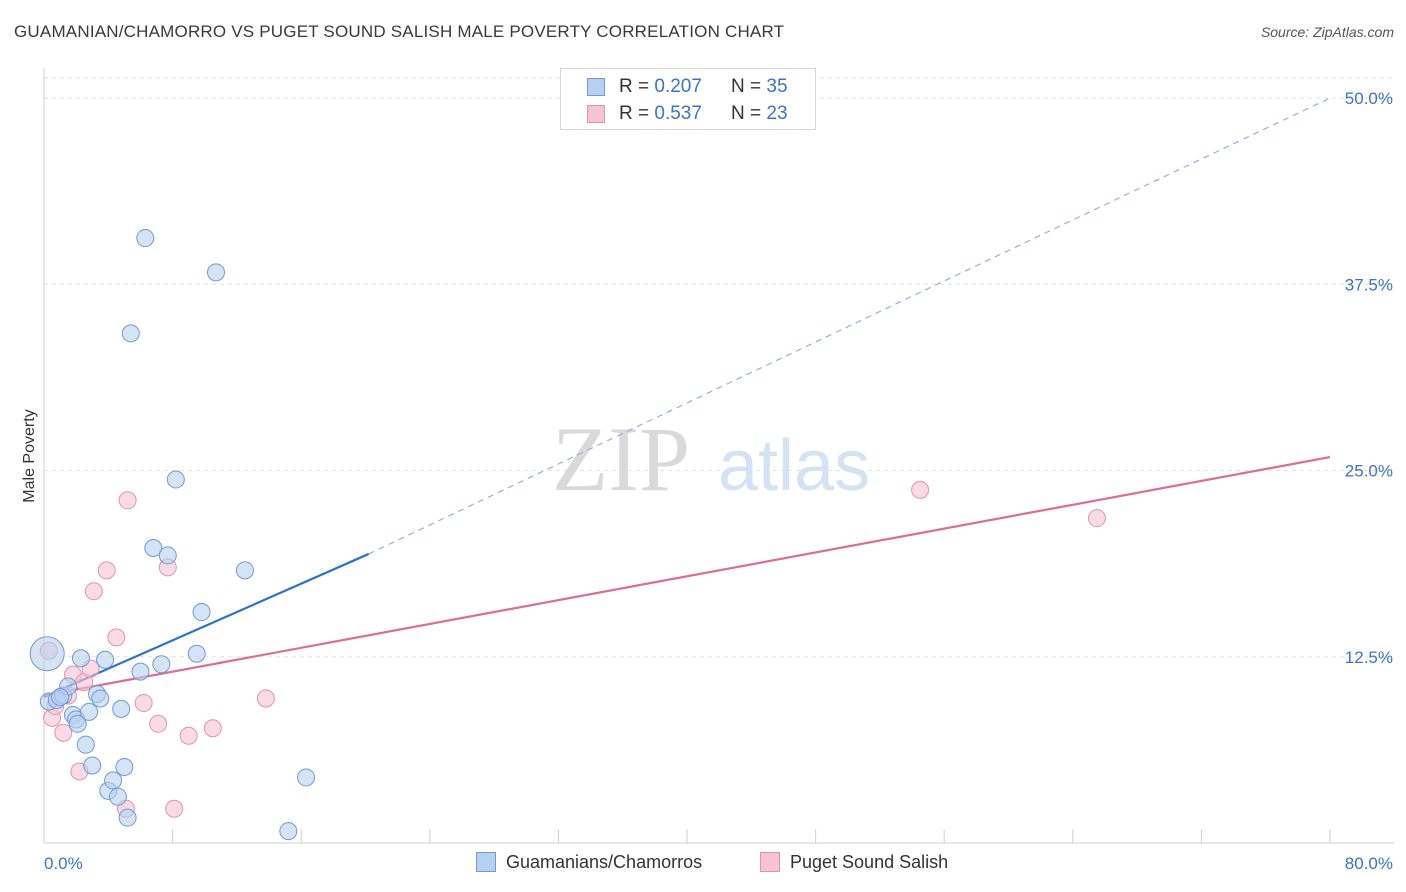 The height and width of the screenshot is (892, 1406). Describe the element at coordinates (1327, 32) in the screenshot. I see `source-label: Source: ZipAtlas.com` at that location.